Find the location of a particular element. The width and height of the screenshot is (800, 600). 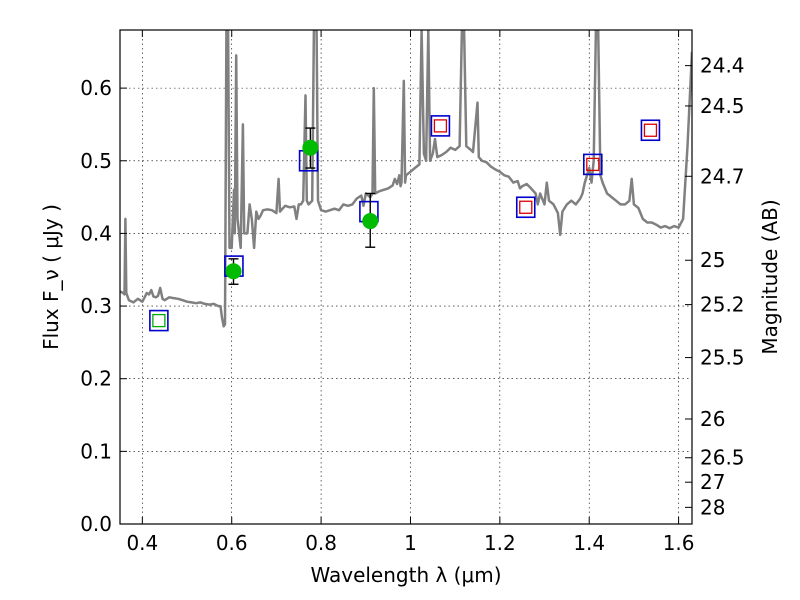

mag-tick-label: 24.7 is located at coordinates (722, 176).